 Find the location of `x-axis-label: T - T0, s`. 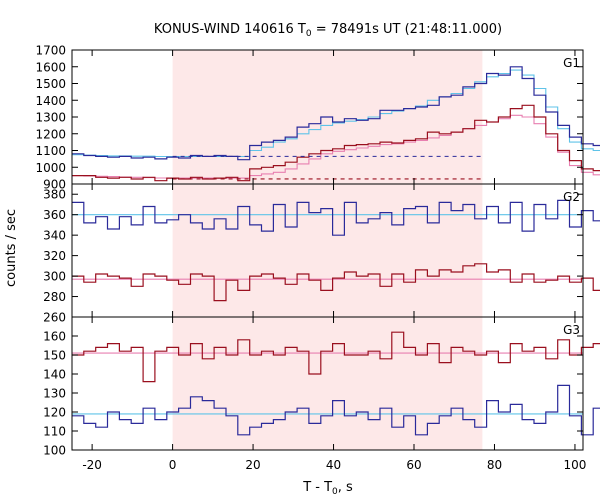

x-axis-label: T - T0, s is located at coordinates (327, 488).